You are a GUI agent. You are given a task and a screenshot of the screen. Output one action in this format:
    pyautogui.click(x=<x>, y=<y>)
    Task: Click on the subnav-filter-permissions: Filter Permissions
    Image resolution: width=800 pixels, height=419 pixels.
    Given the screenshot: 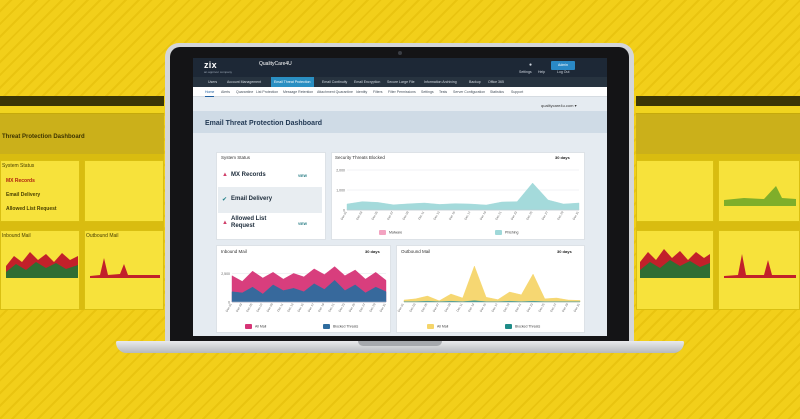 What is the action you would take?
    pyautogui.click(x=402, y=92)
    